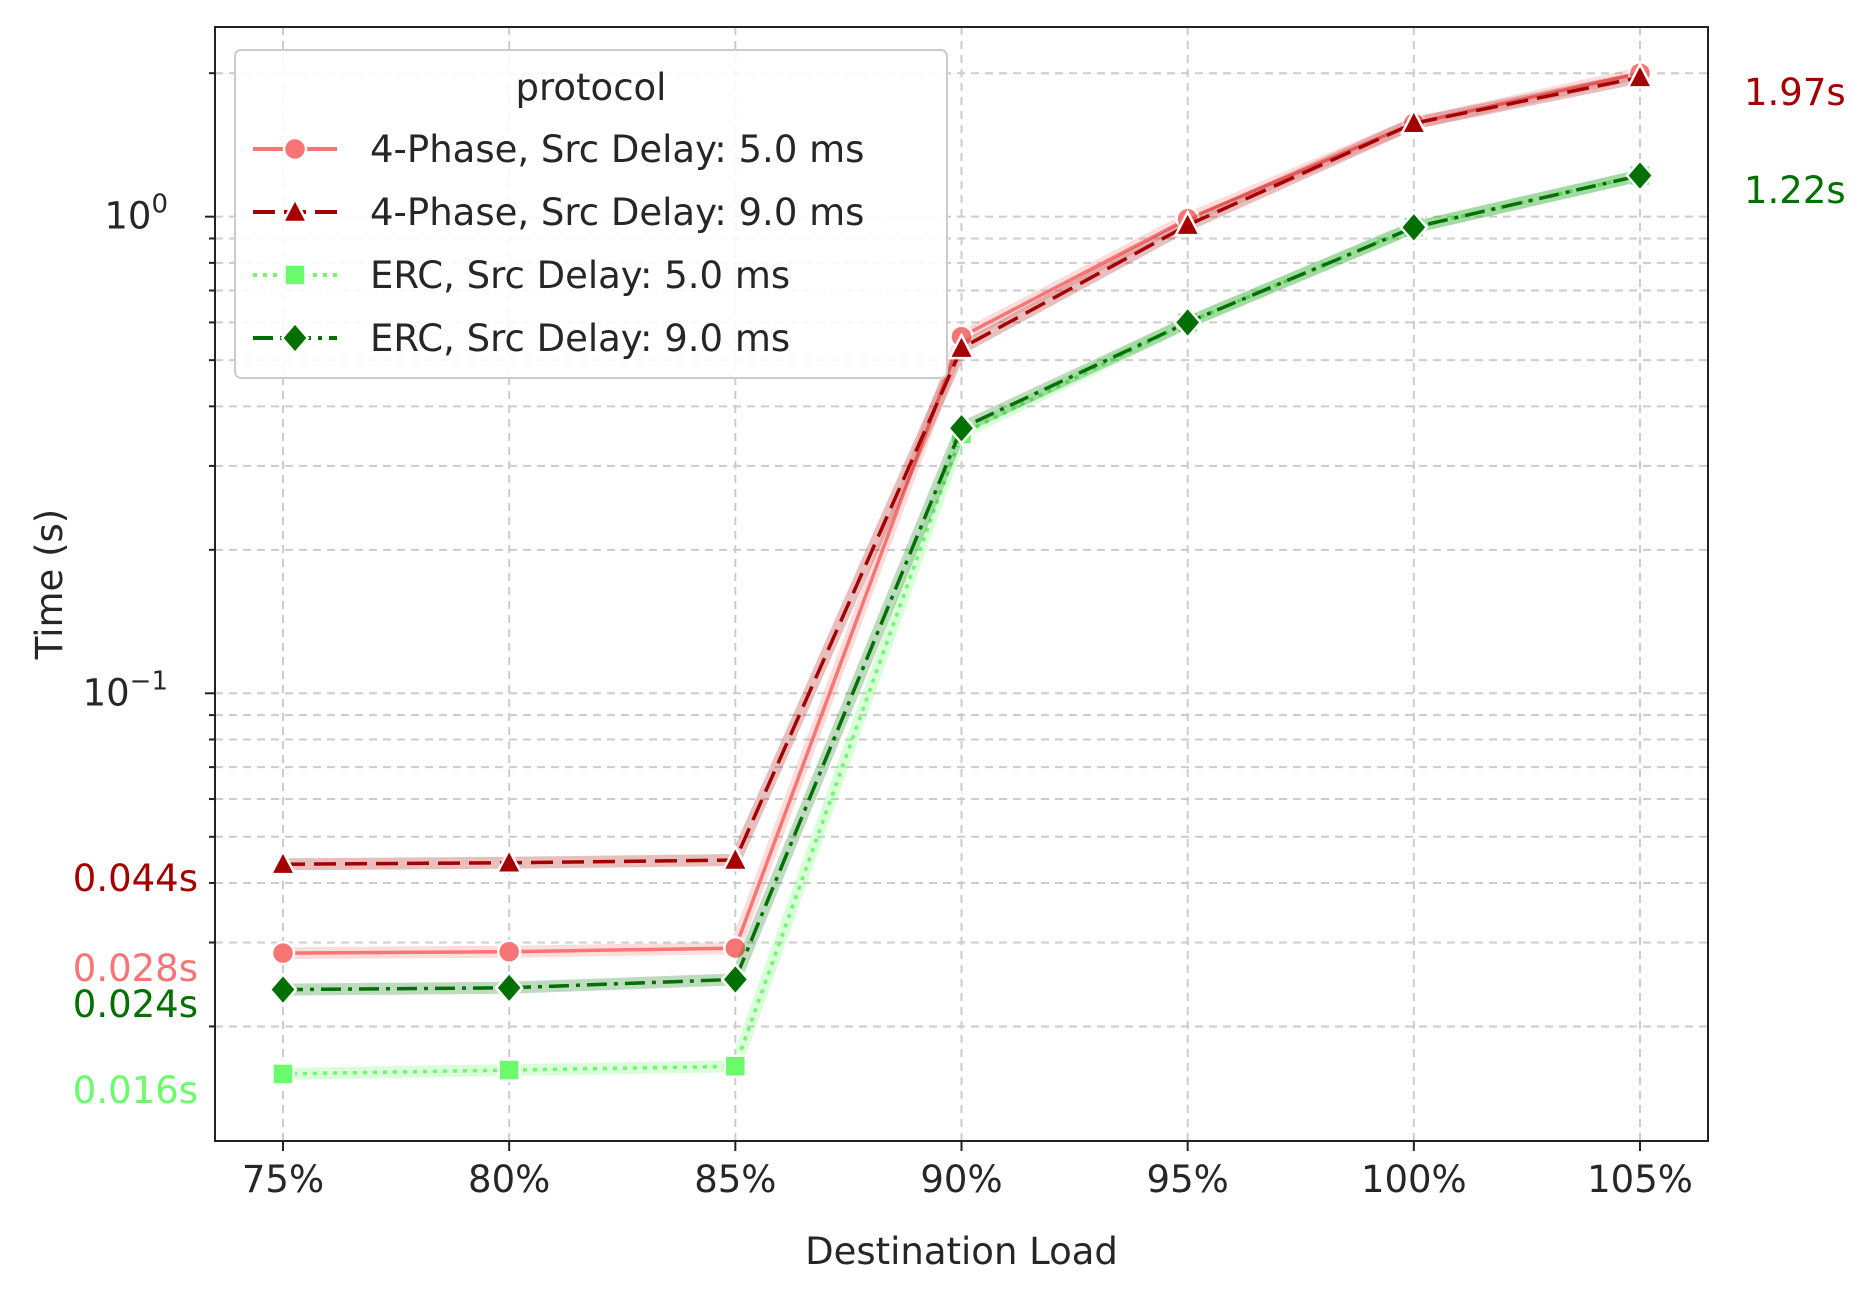 The image size is (1875, 1302). Describe the element at coordinates (591, 87) in the screenshot. I see `legend-title: protocol` at that location.